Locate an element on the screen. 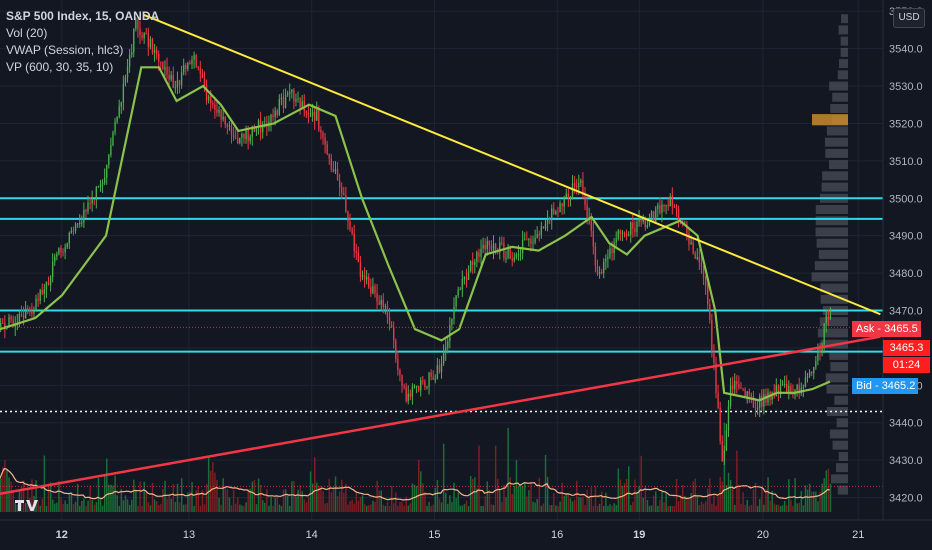 This screenshot has height=550, width=932. tradingview-logo-icon is located at coordinates (27, 505).